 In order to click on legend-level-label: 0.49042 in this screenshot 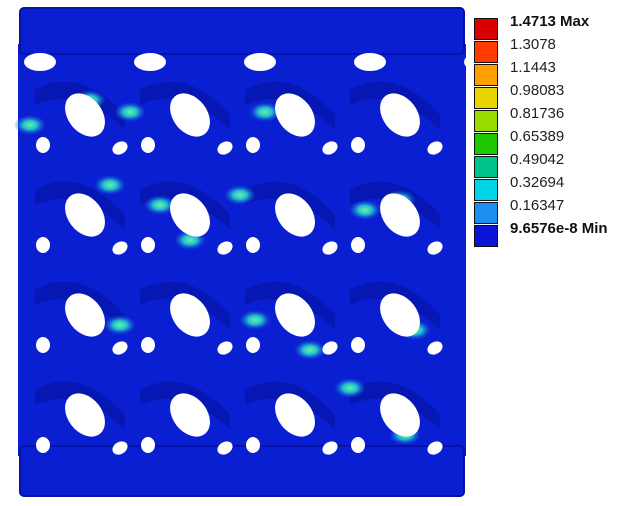, I will do `click(537, 159)`.